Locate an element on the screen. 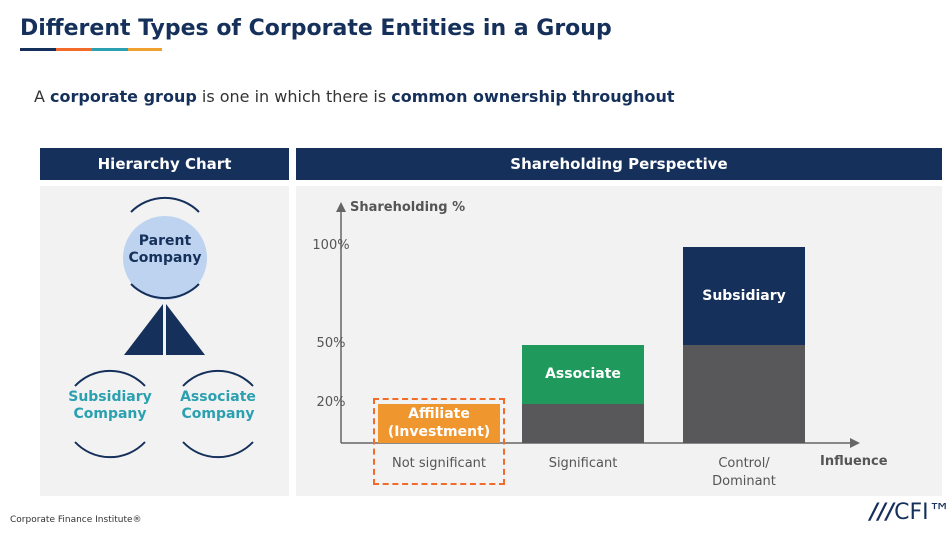 The height and width of the screenshot is (536, 952). x-category-label: Not significant is located at coordinates (439, 463).